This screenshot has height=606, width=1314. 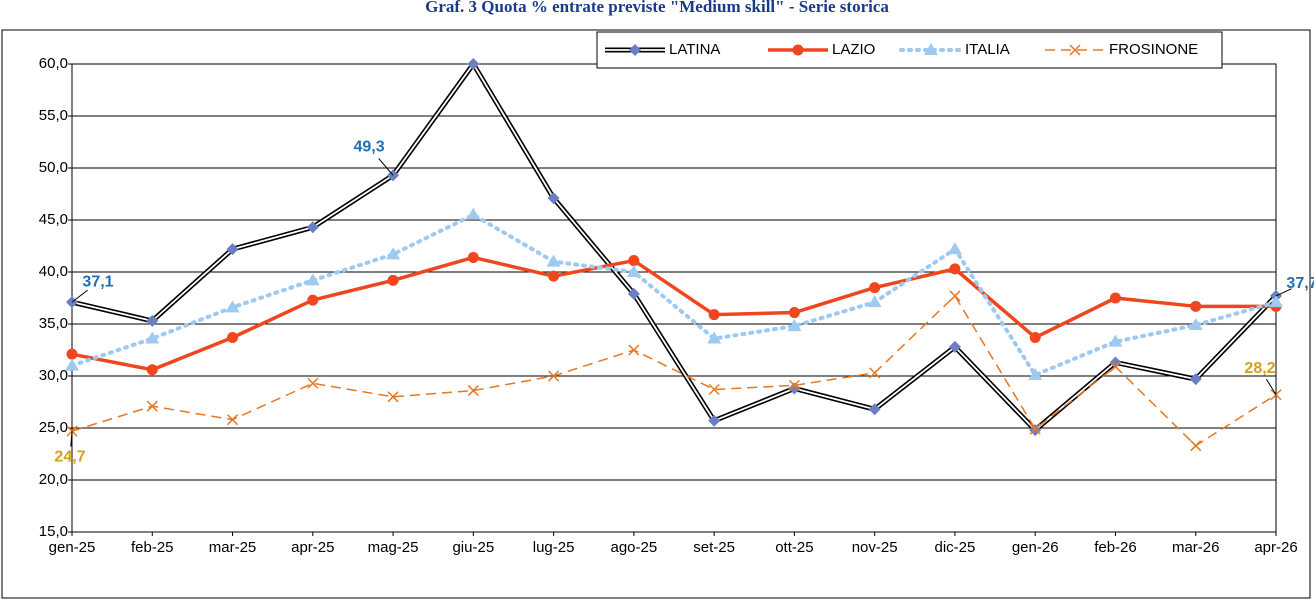 I want to click on x-tick-label: ott-25, so click(x=794, y=547).